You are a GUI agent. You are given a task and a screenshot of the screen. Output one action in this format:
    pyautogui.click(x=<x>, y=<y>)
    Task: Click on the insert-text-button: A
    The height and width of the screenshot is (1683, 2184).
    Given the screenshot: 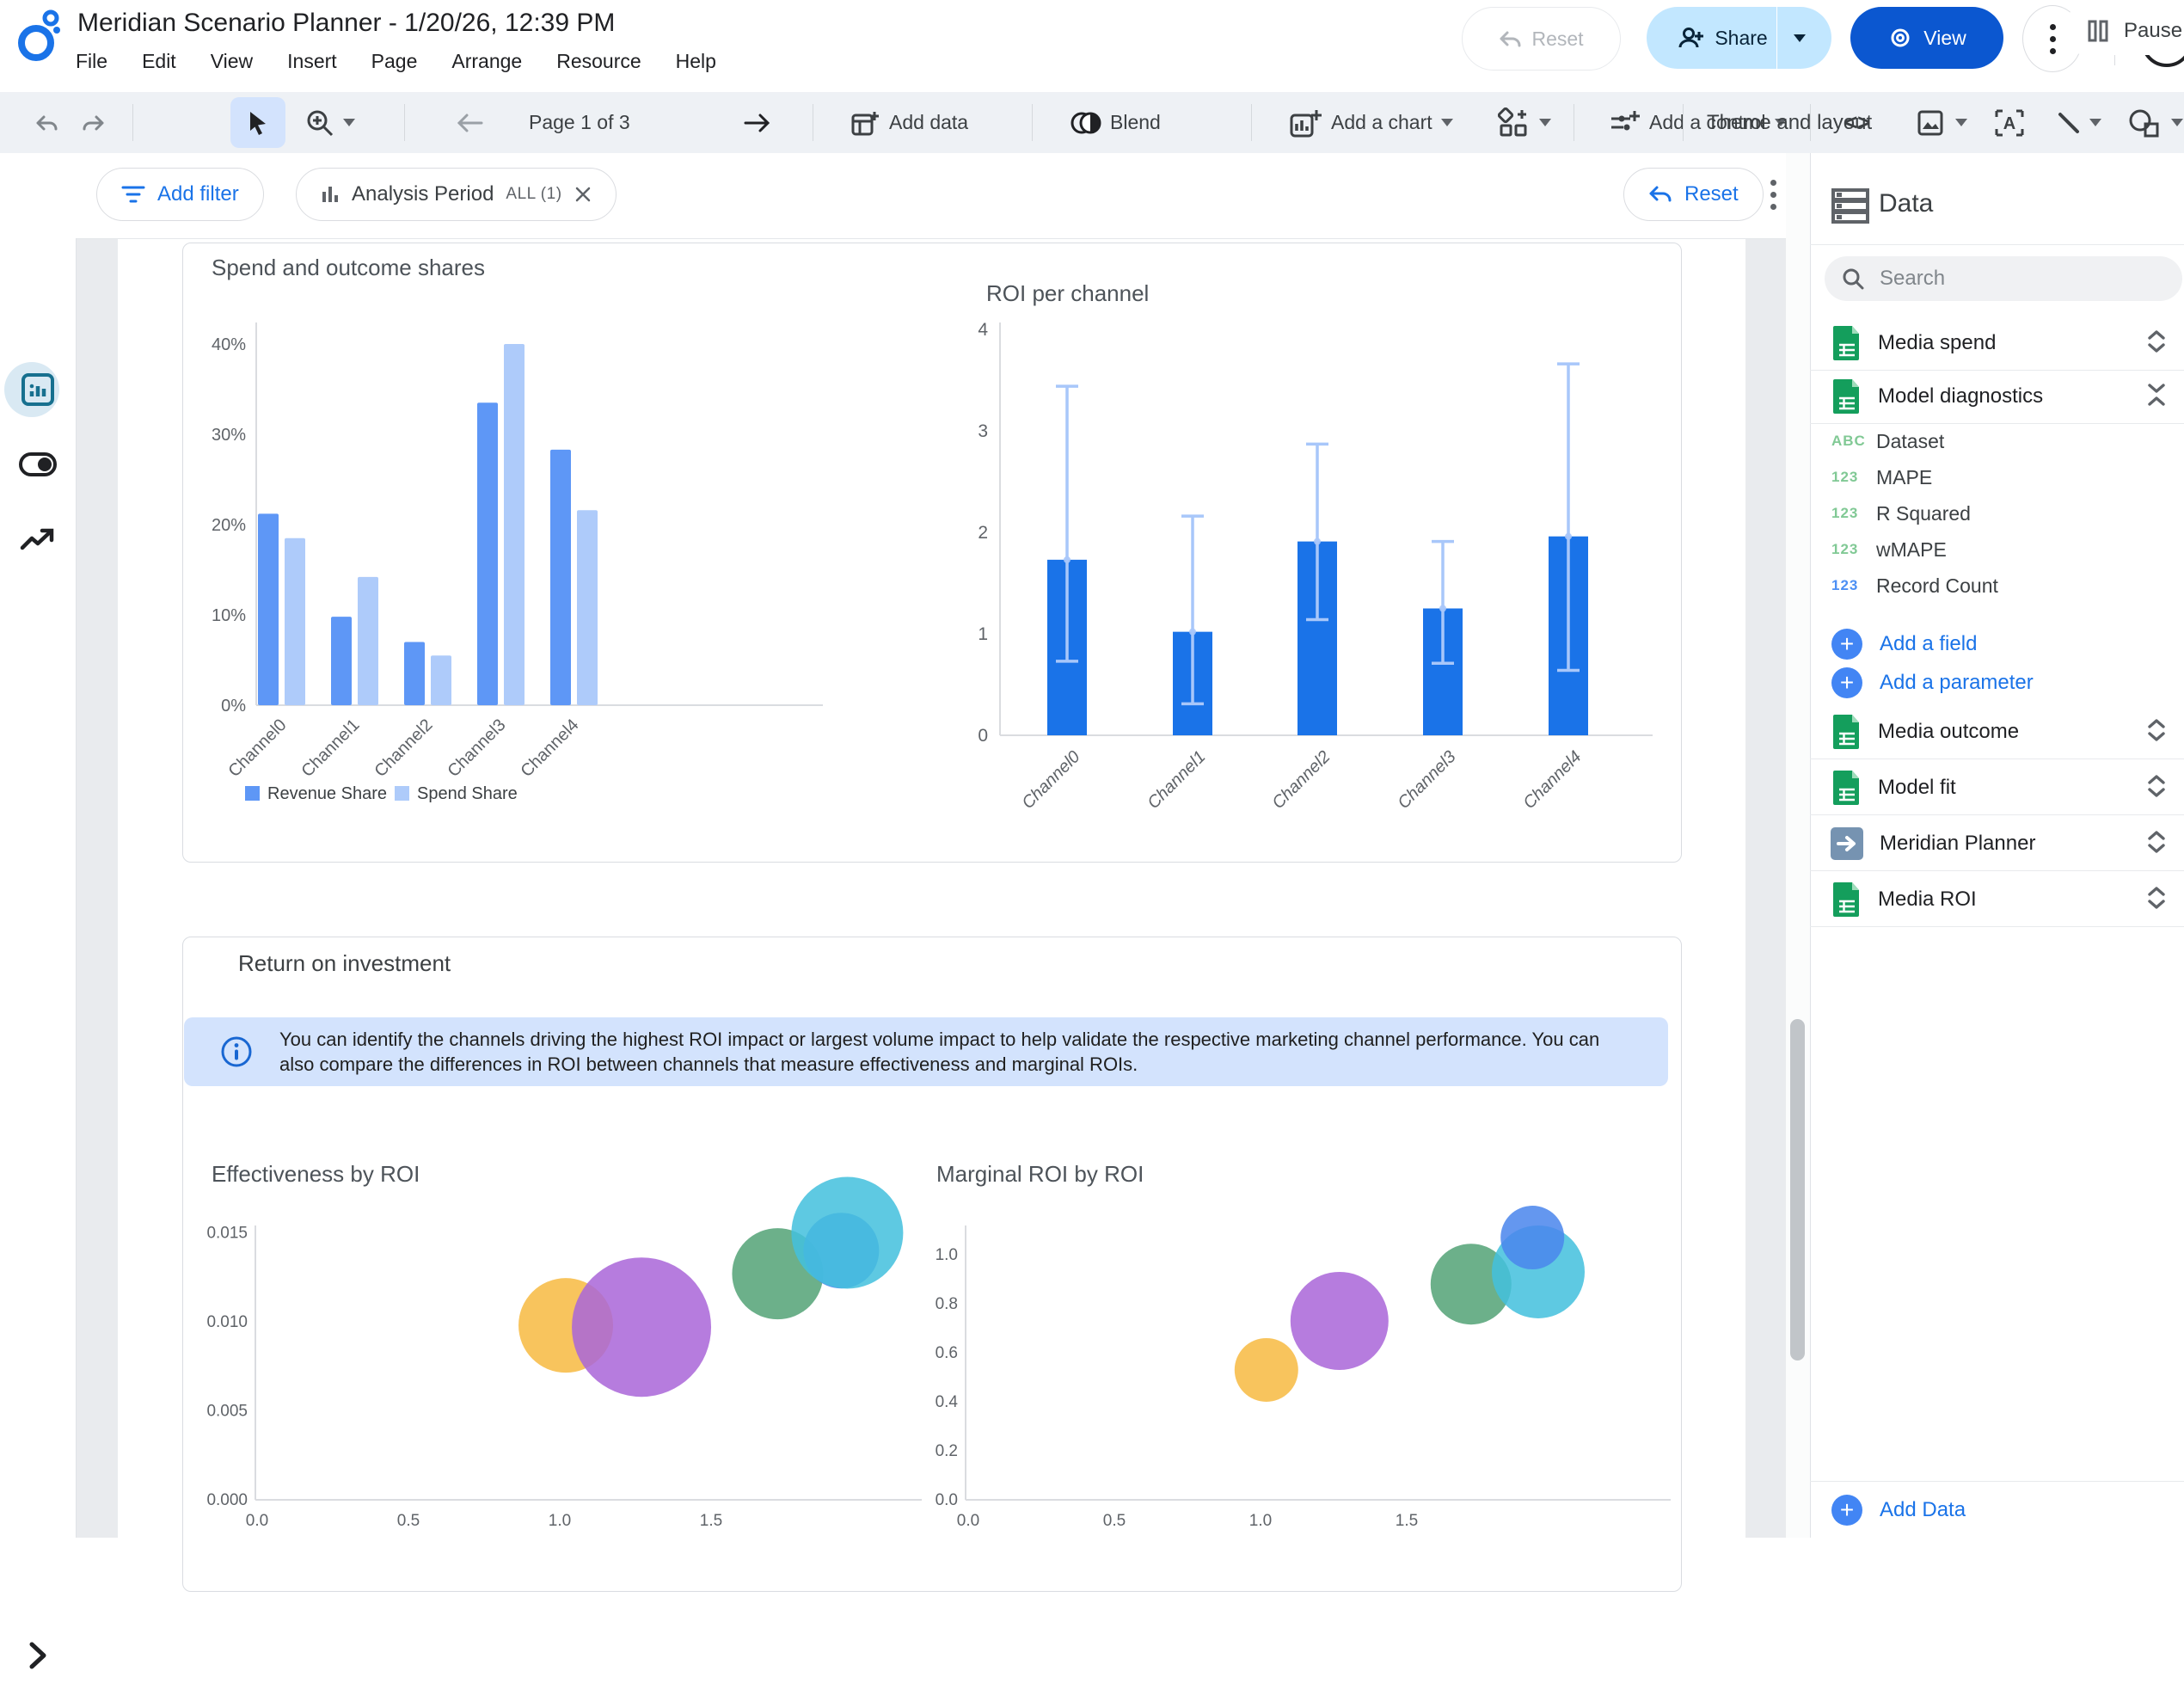 What is the action you would take?
    pyautogui.click(x=2009, y=123)
    